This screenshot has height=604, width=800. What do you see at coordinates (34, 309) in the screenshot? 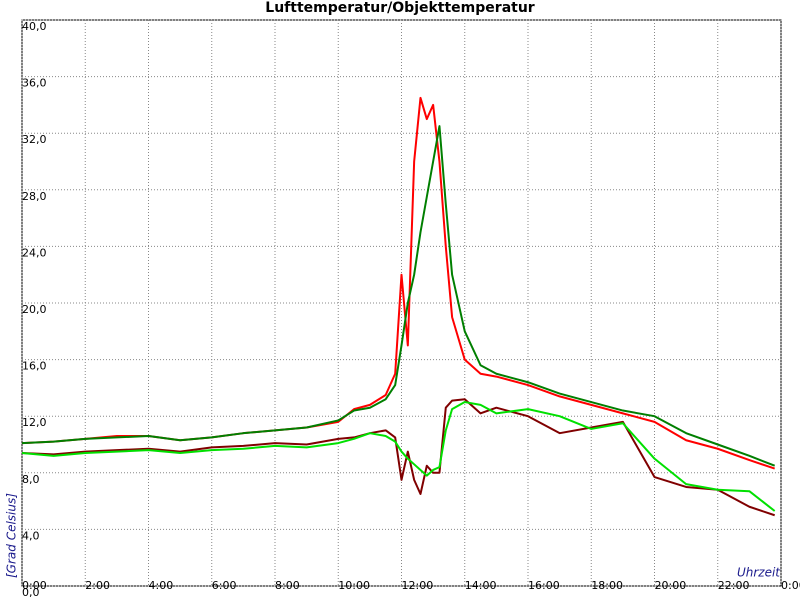
I see `y-tick-label: 20,0` at bounding box center [34, 309].